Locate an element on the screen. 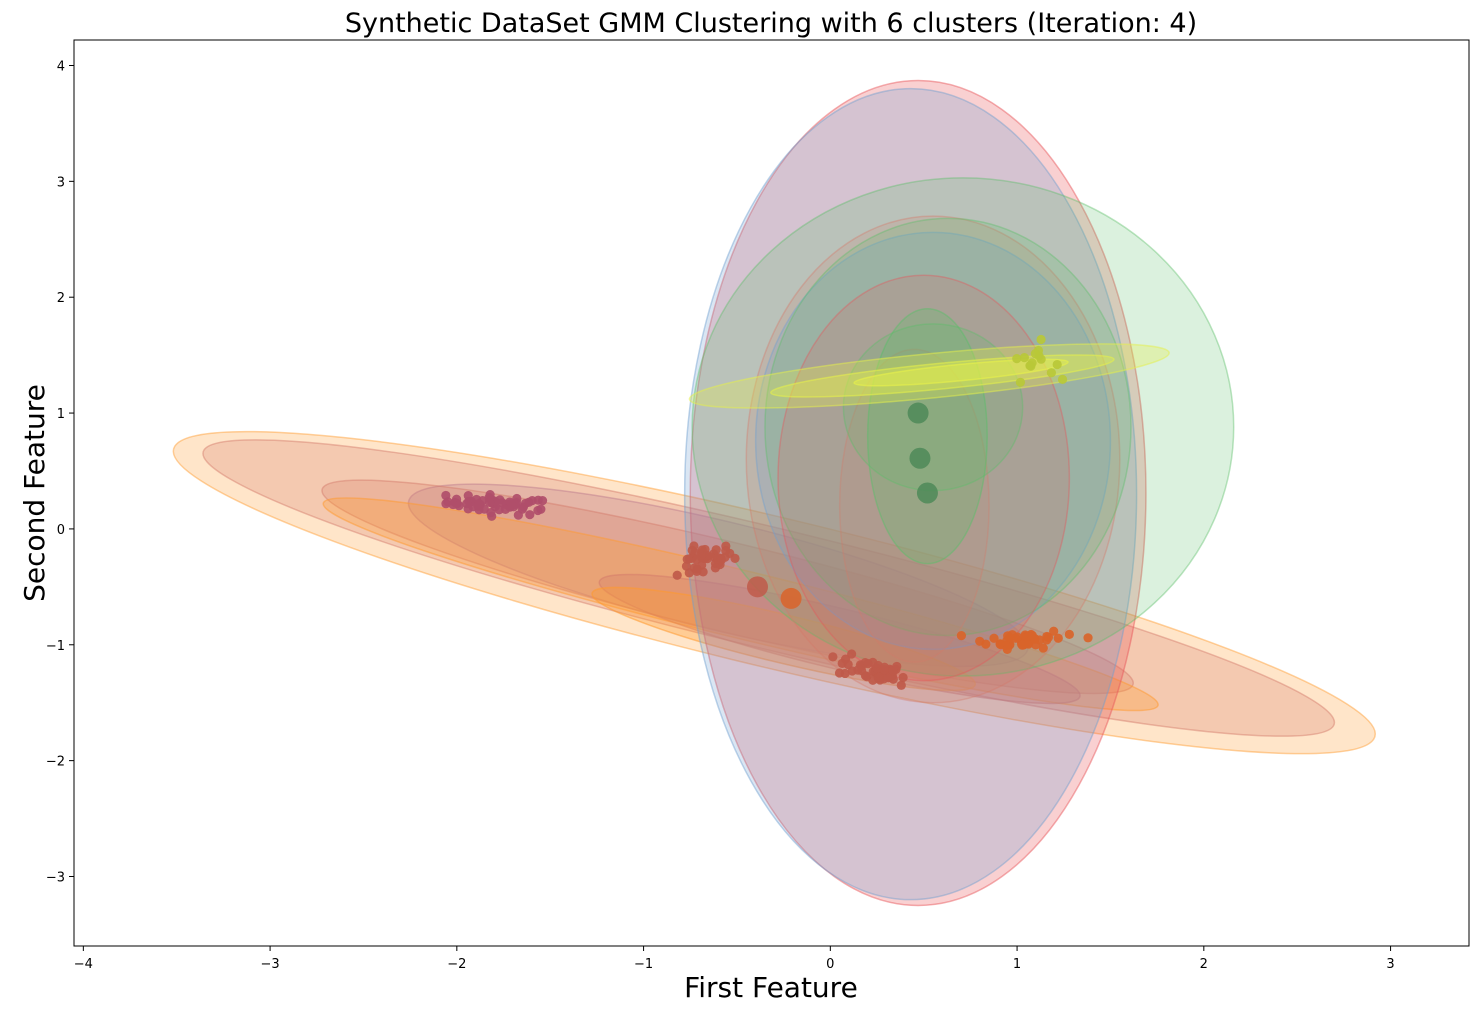 The height and width of the screenshot is (1013, 1478). x-tick-label: 2 is located at coordinates (1204, 964).